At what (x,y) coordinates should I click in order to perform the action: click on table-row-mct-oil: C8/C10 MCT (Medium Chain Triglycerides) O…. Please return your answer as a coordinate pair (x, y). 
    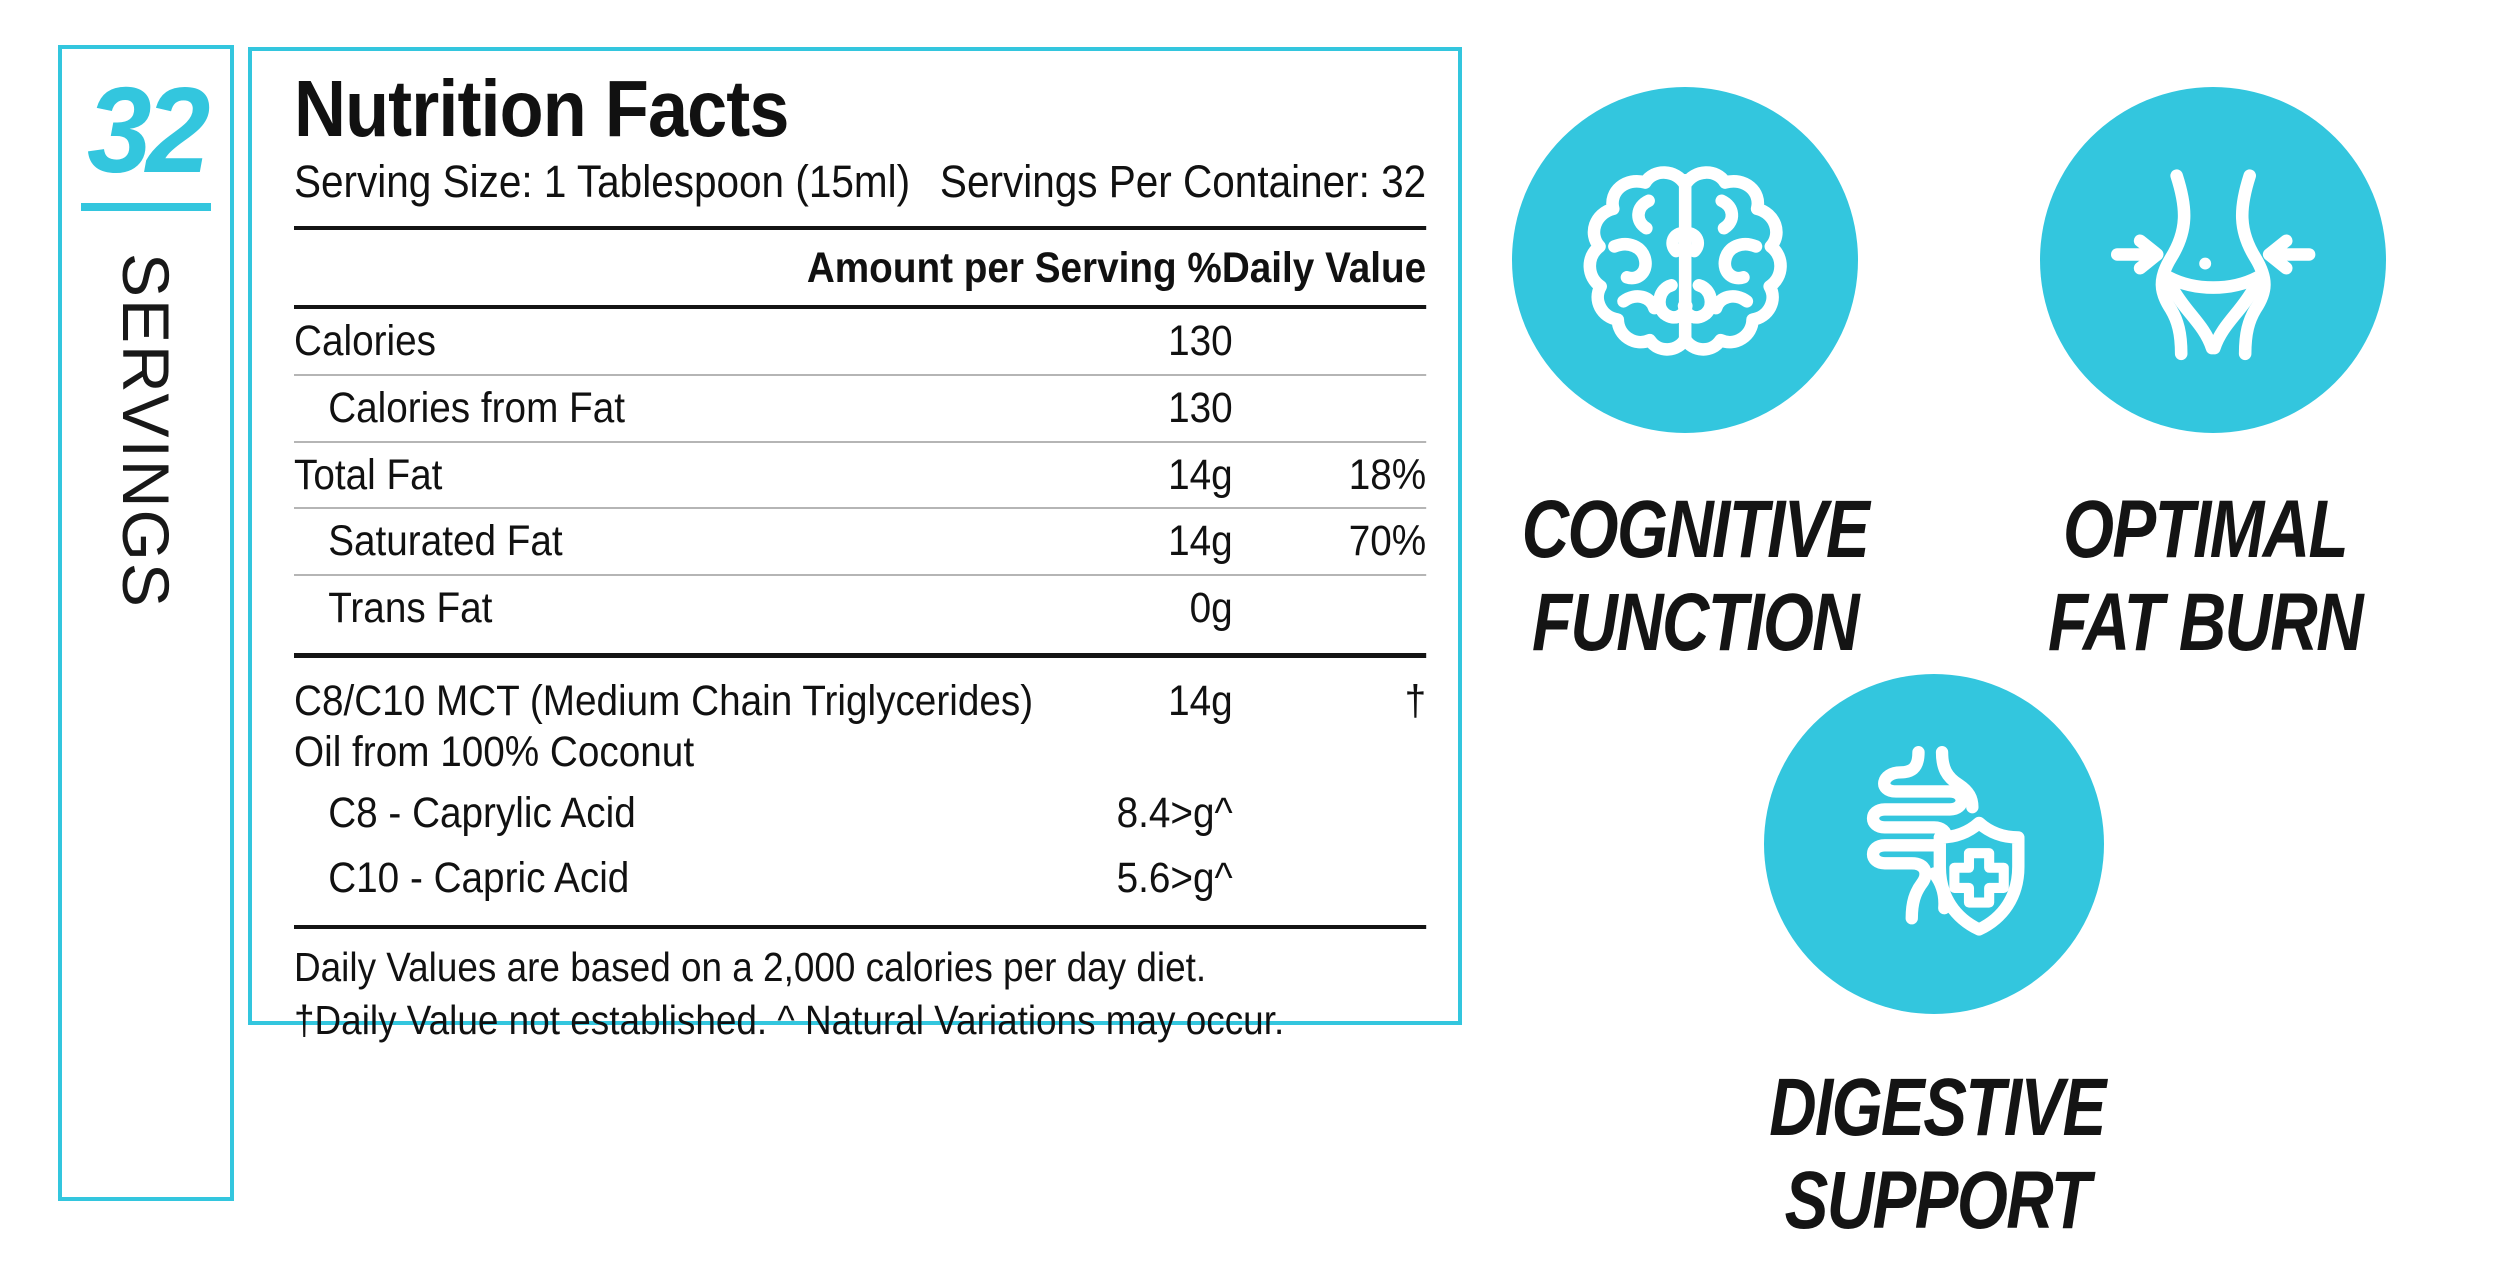
    Looking at the image, I should click on (860, 723).